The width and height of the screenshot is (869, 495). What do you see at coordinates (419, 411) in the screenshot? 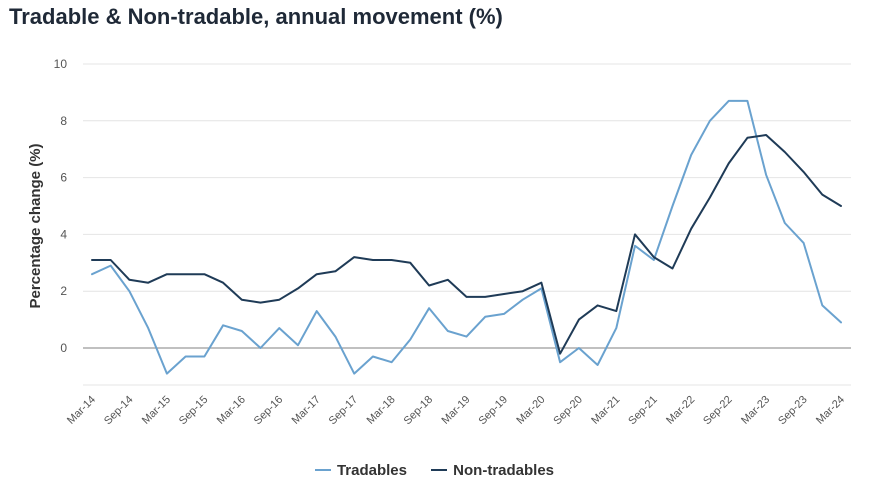
I see `x-tick-label: Sep-18` at bounding box center [419, 411].